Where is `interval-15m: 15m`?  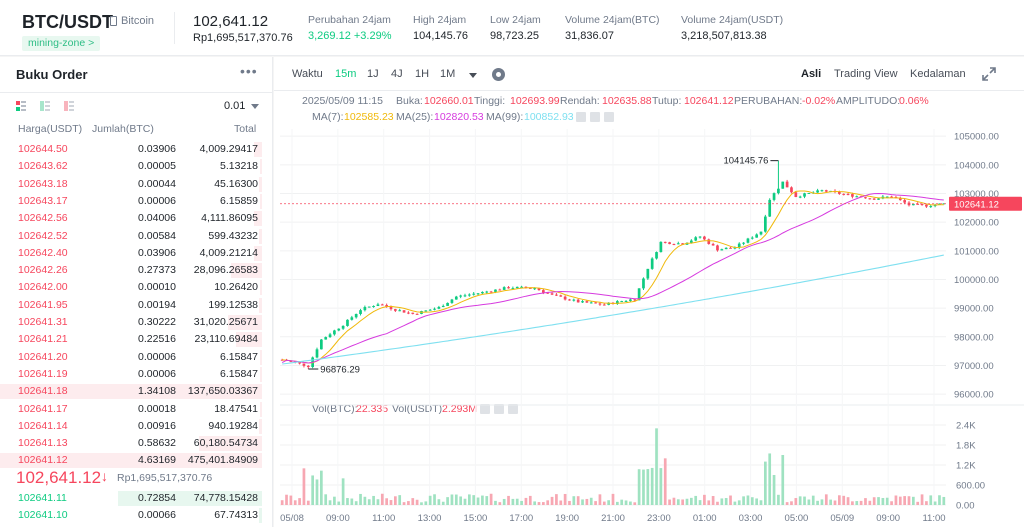
interval-15m: 15m is located at coordinates (346, 74).